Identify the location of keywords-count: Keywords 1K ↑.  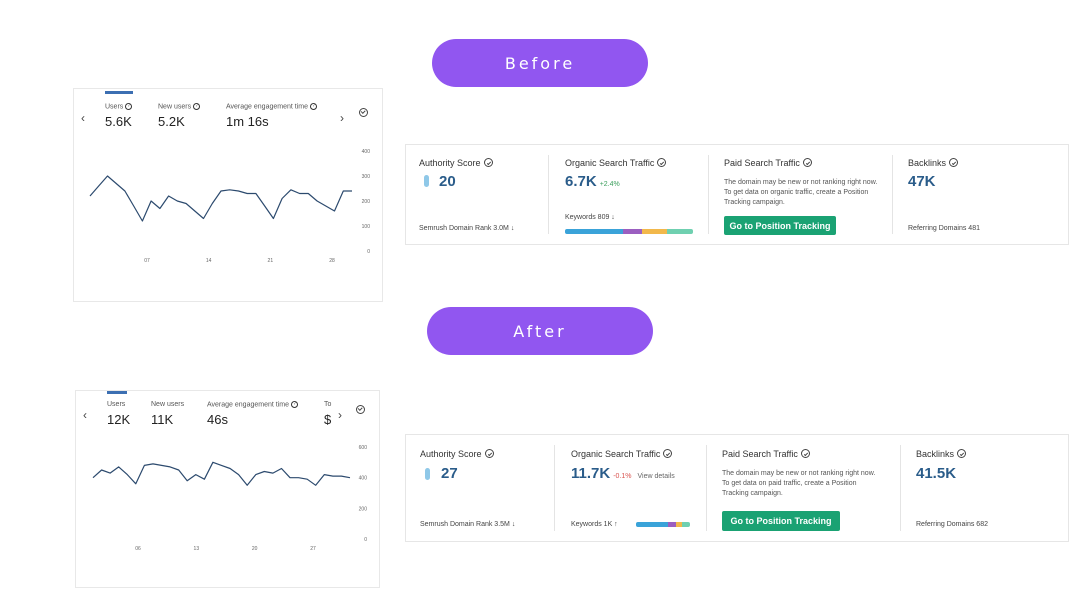
(594, 524).